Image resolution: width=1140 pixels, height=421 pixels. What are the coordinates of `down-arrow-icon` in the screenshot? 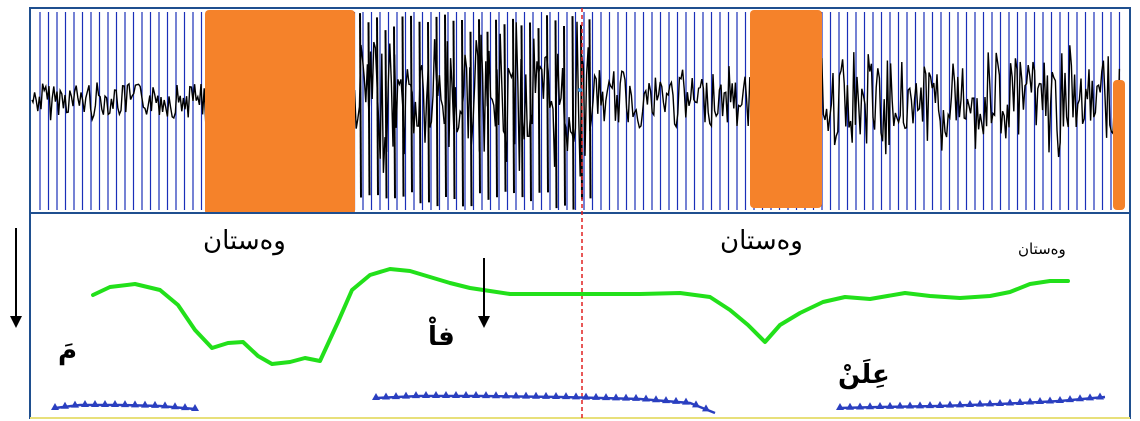 It's located at (484, 293).